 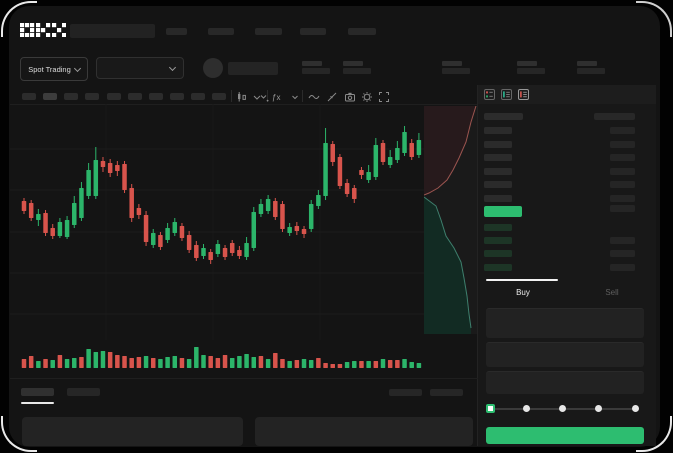 What do you see at coordinates (43, 30) in the screenshot?
I see `okx-logo` at bounding box center [43, 30].